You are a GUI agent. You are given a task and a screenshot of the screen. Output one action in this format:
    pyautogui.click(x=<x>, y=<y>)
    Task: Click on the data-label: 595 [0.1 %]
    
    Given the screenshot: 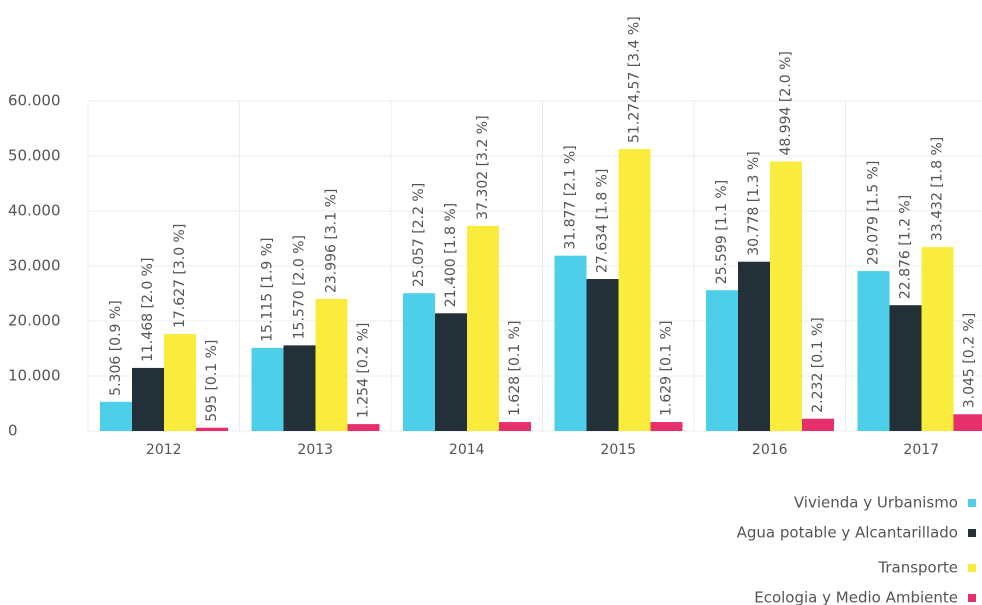 What is the action you would take?
    pyautogui.click(x=212, y=381)
    